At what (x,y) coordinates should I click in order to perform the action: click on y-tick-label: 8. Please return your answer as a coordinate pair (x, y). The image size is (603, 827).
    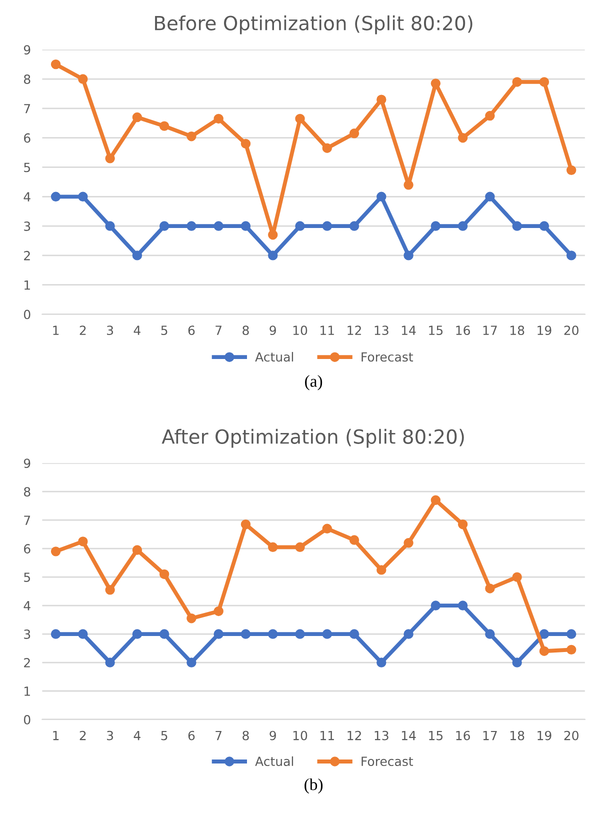
    Looking at the image, I should click on (27, 492).